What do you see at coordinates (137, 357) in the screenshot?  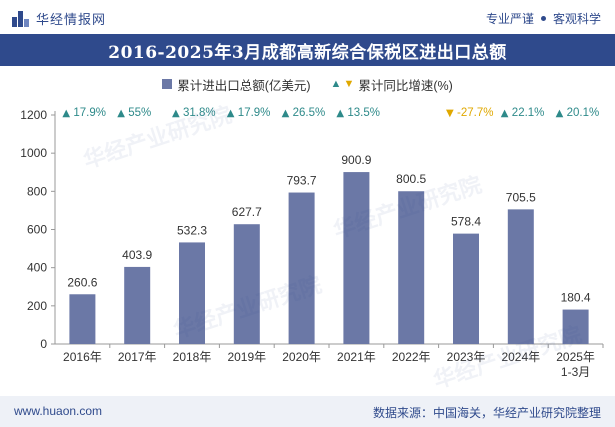 I see `x-tick-label: 2017年` at bounding box center [137, 357].